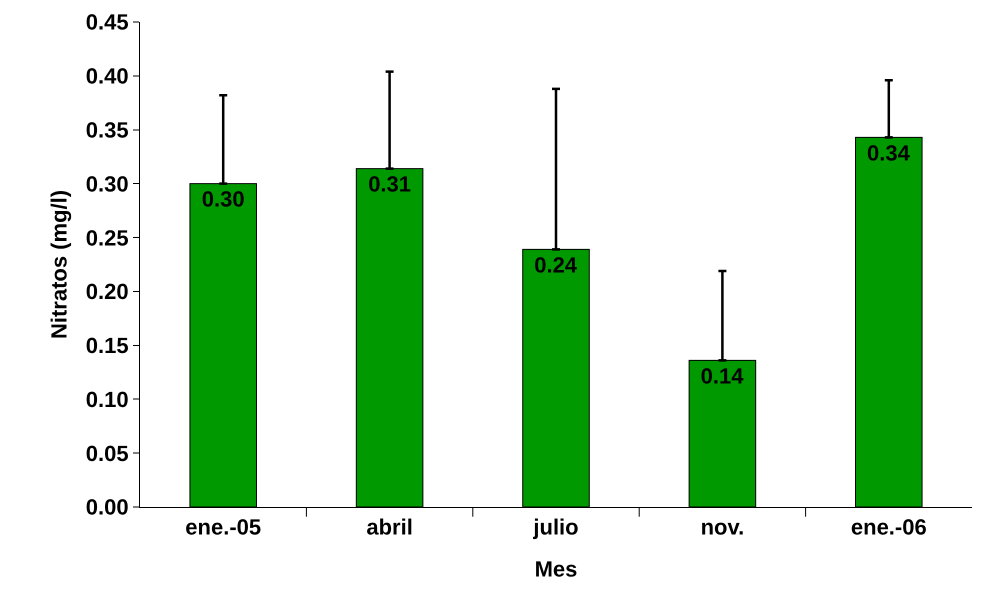  Describe the element at coordinates (107, 345) in the screenshot. I see `y-tick-label: 0.15` at that location.